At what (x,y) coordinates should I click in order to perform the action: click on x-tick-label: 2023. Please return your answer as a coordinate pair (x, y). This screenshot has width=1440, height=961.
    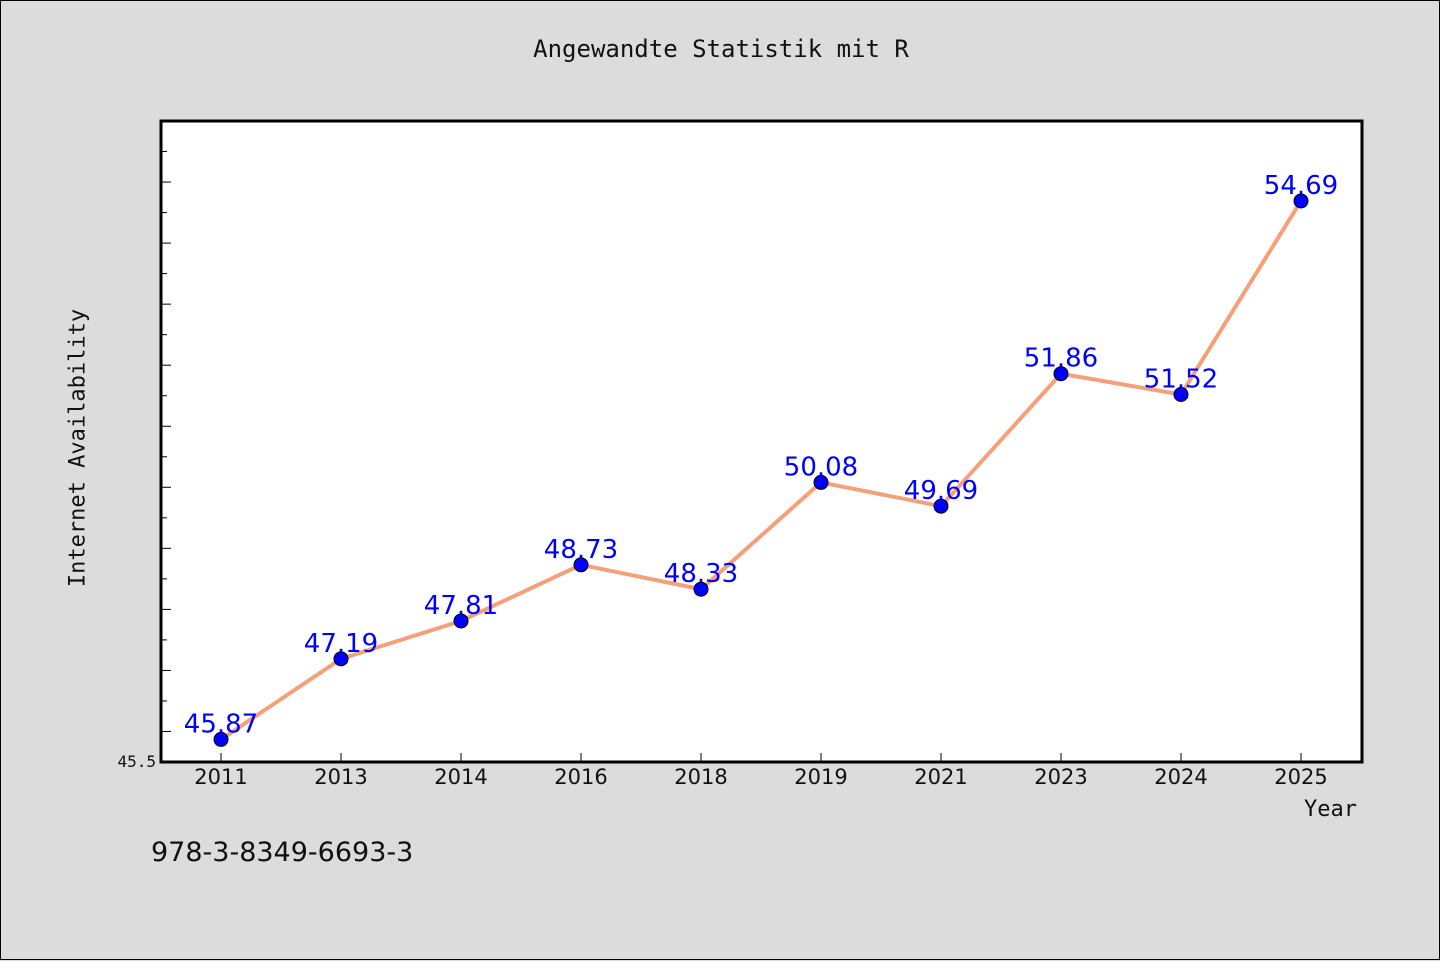
    Looking at the image, I should click on (1060, 777).